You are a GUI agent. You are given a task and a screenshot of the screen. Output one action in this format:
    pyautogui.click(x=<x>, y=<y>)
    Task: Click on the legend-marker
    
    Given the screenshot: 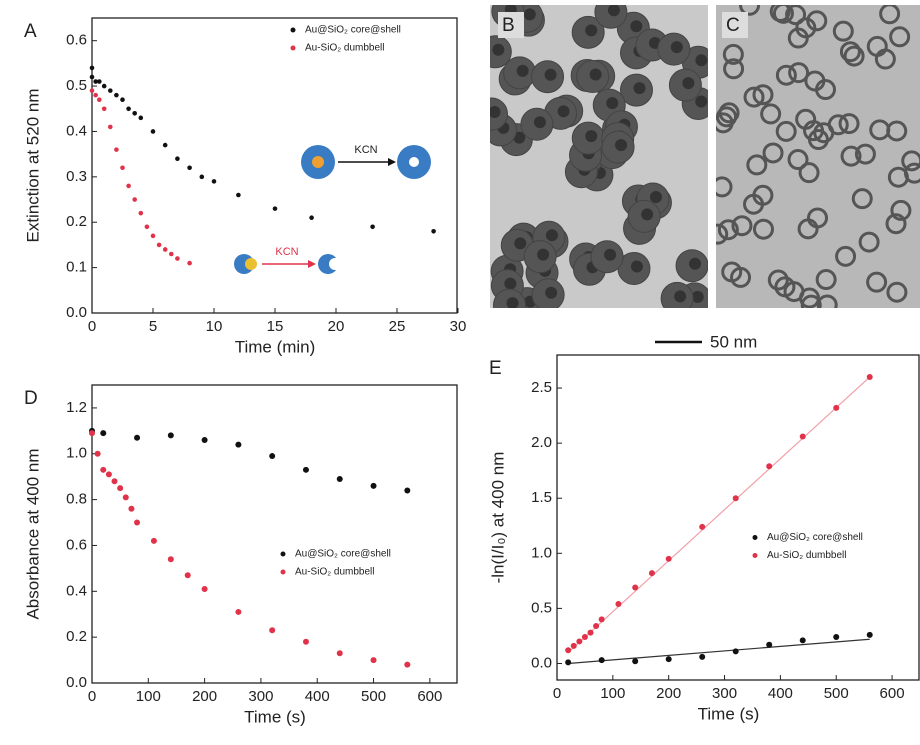 What is the action you would take?
    pyautogui.click(x=283, y=554)
    